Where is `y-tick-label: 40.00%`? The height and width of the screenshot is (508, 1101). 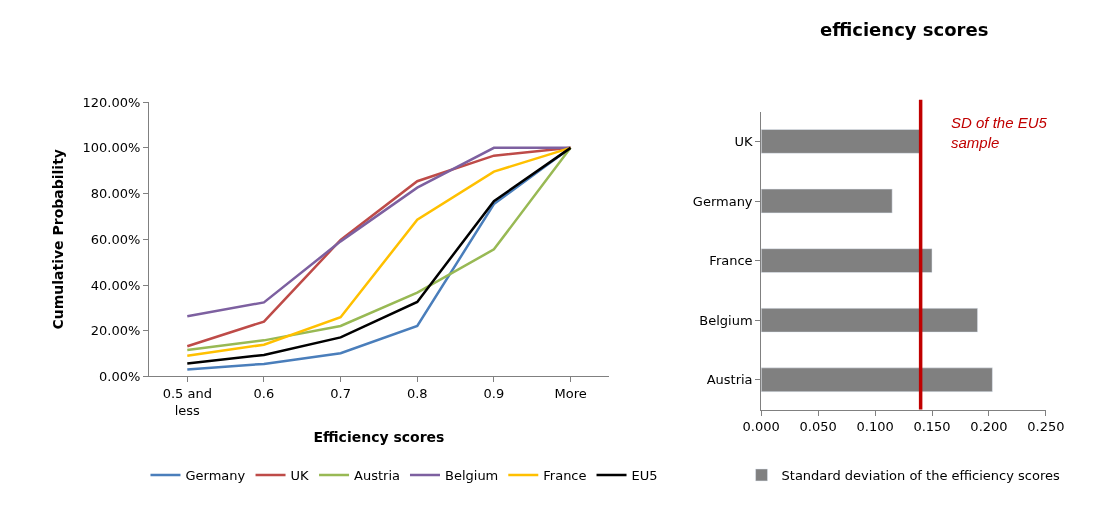
y-tick-label: 40.00% is located at coordinates (115, 285).